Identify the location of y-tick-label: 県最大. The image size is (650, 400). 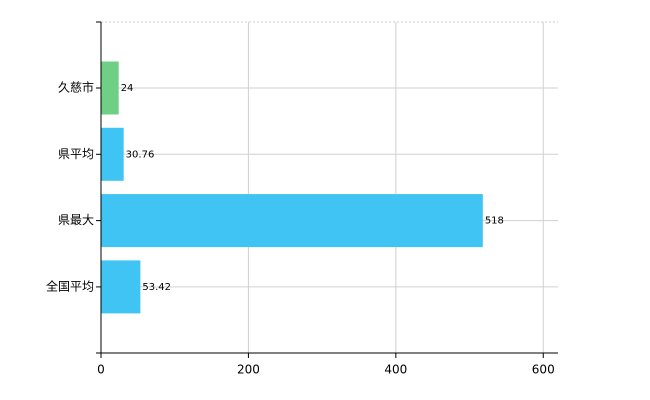
(76, 220).